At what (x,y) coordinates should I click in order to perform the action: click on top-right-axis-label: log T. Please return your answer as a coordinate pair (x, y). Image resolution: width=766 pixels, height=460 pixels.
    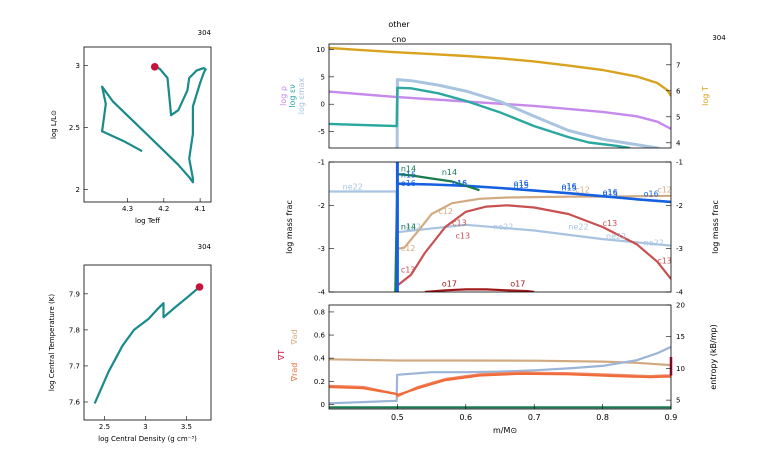
    Looking at the image, I should click on (705, 96).